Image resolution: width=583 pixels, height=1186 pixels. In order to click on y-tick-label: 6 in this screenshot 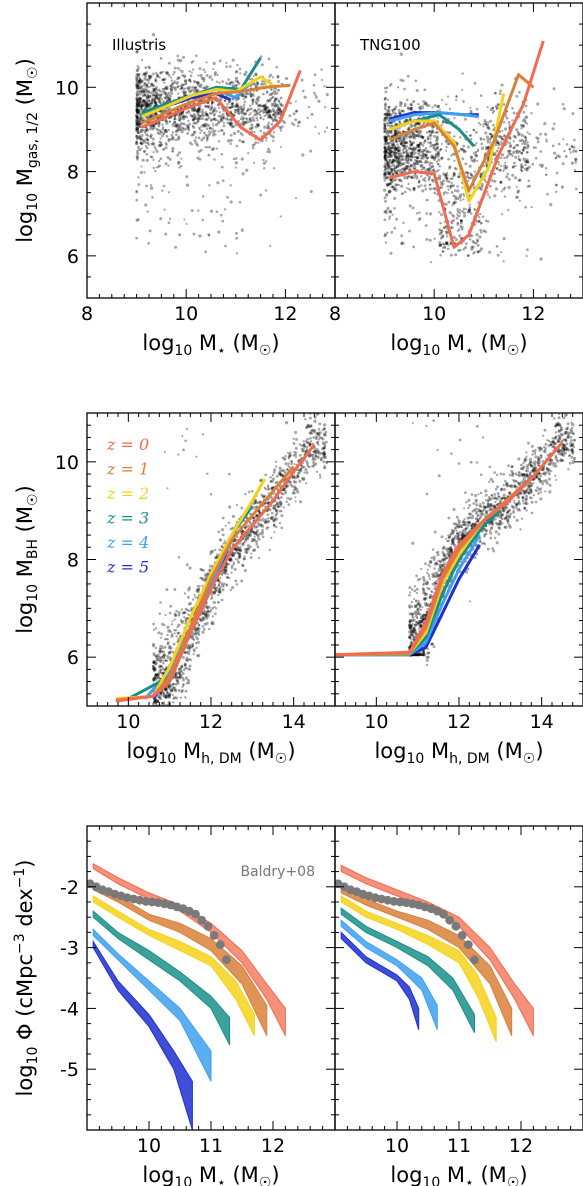, I will do `click(73, 257)`.